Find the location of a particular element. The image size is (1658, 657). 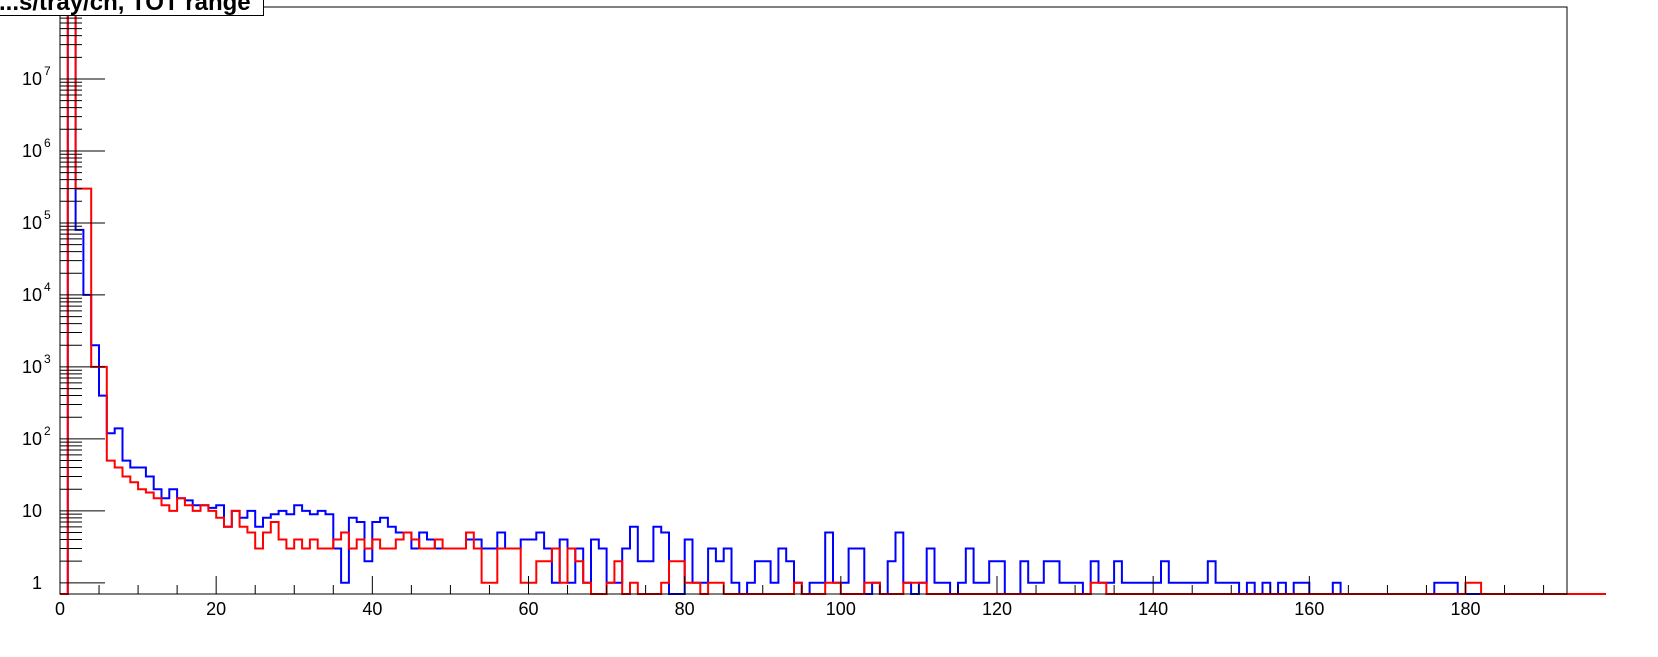

x-tick-label: 60 is located at coordinates (528, 609).